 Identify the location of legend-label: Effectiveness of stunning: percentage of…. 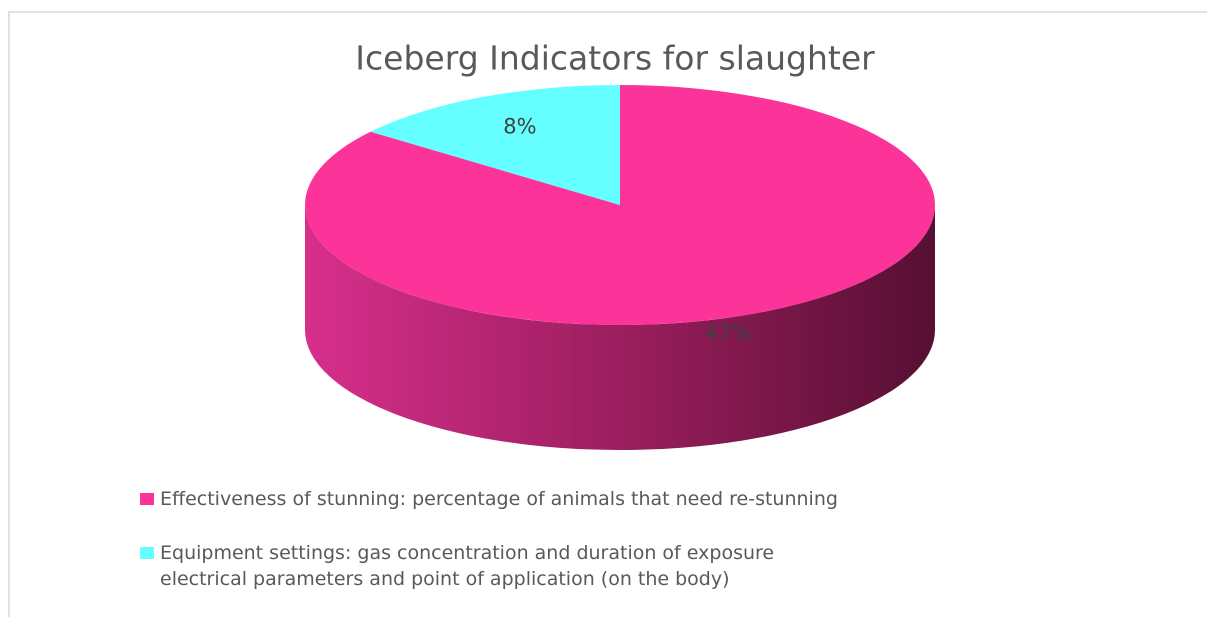
(499, 499).